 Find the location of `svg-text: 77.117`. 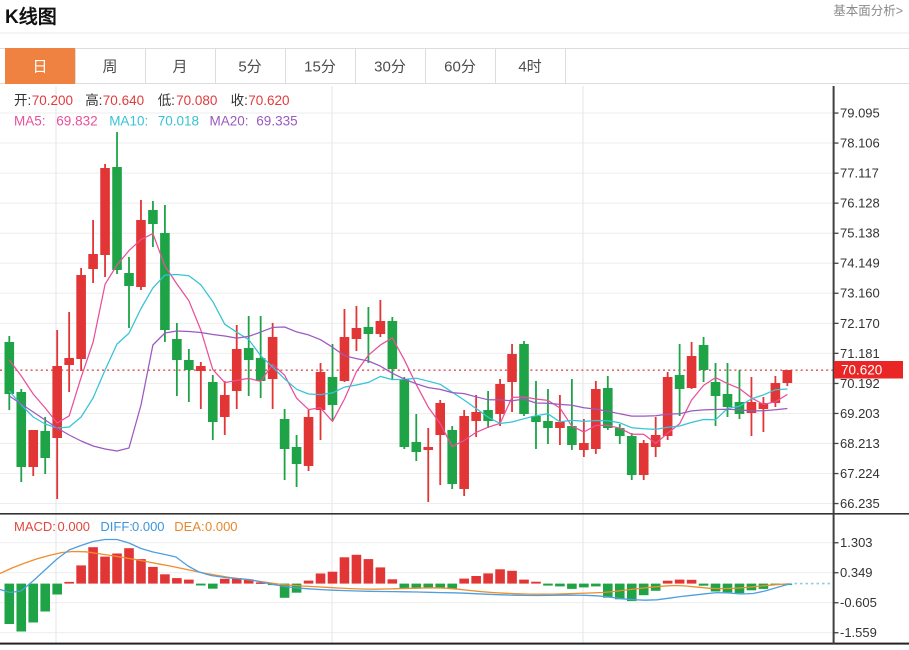

svg-text: 77.117 is located at coordinates (859, 173).